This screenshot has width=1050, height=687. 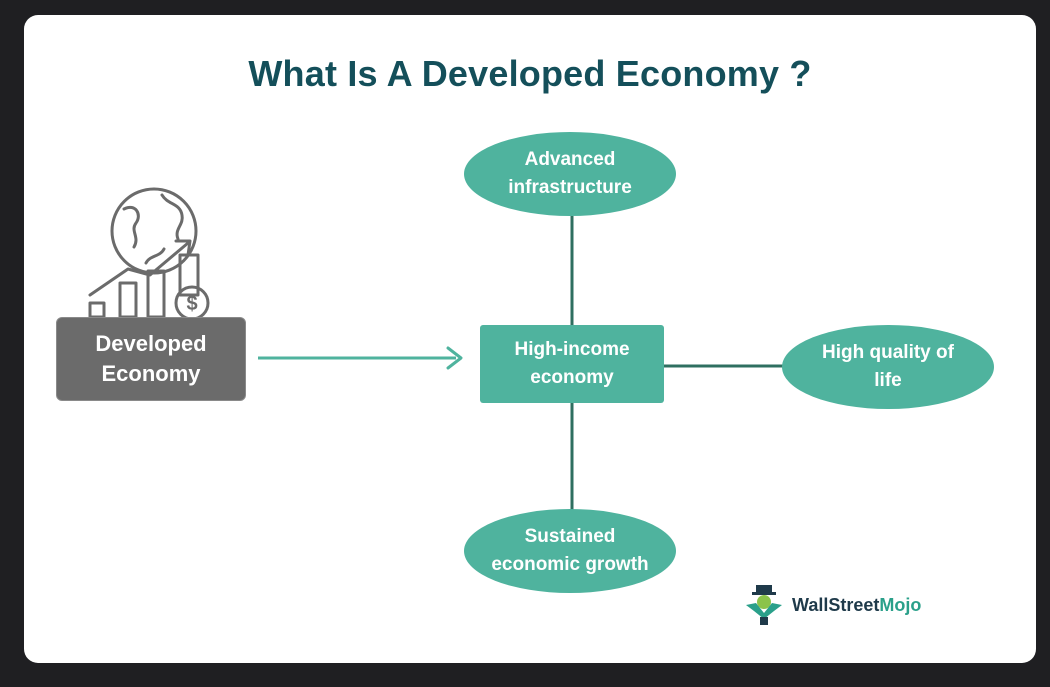 What do you see at coordinates (570, 174) in the screenshot?
I see `node-advanced-infrastructure: Advanced infrastructure` at bounding box center [570, 174].